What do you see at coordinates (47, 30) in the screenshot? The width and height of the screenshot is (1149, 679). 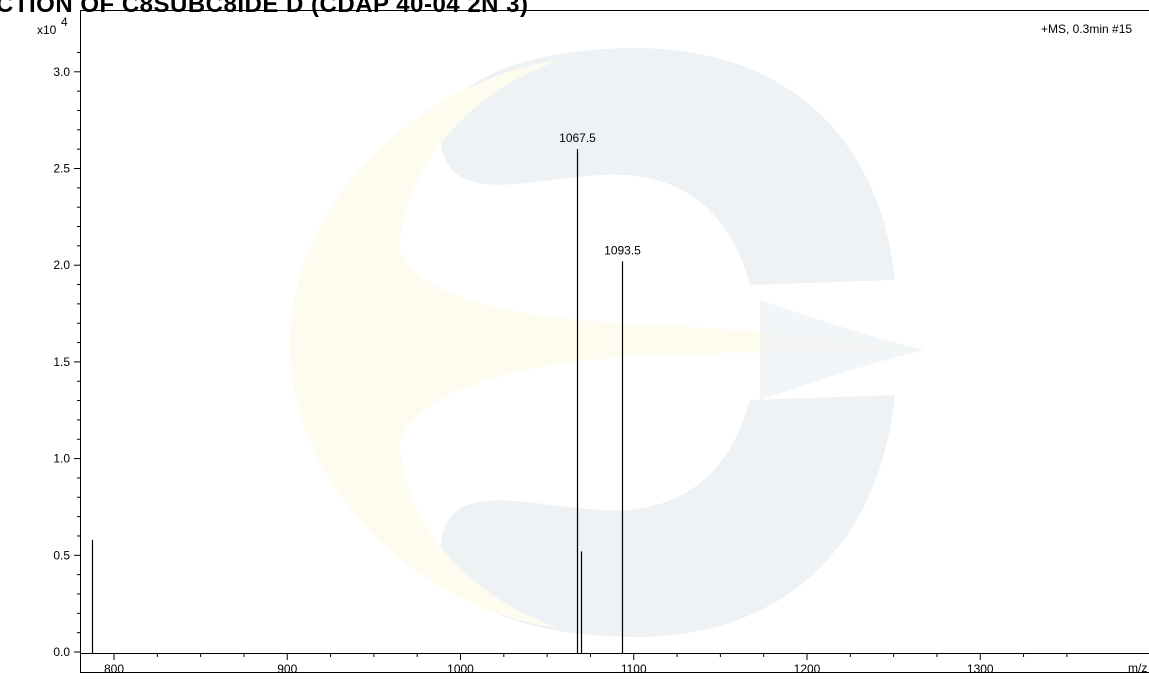 I see `y-exponent-base: x10` at bounding box center [47, 30].